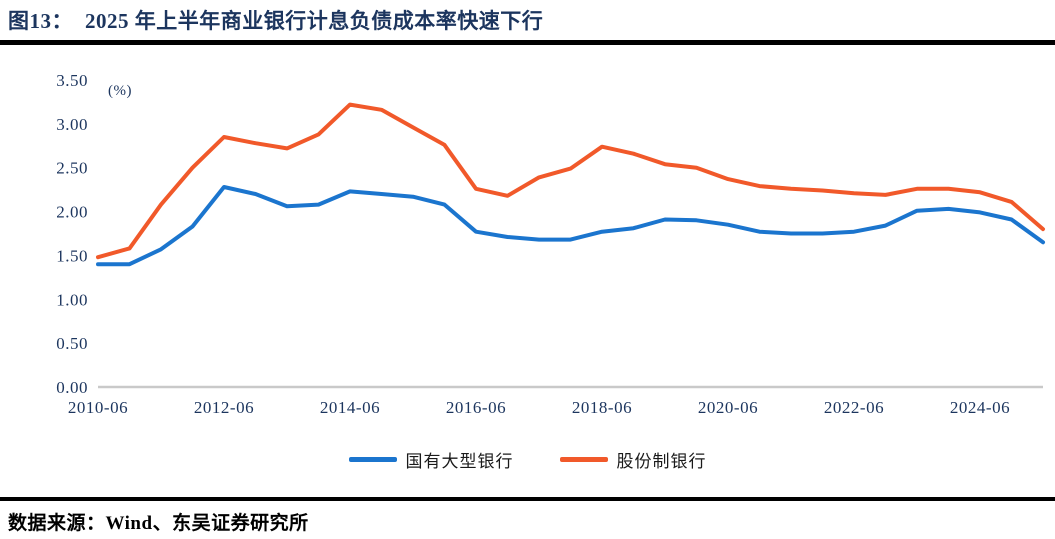  What do you see at coordinates (372, 459) in the screenshot?
I see `legend-line-swatch-blue` at bounding box center [372, 459].